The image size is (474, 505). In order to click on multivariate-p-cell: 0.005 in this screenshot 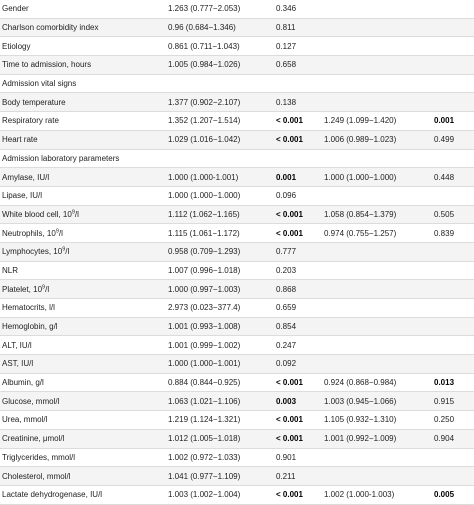, I will do `click(454, 495)`.